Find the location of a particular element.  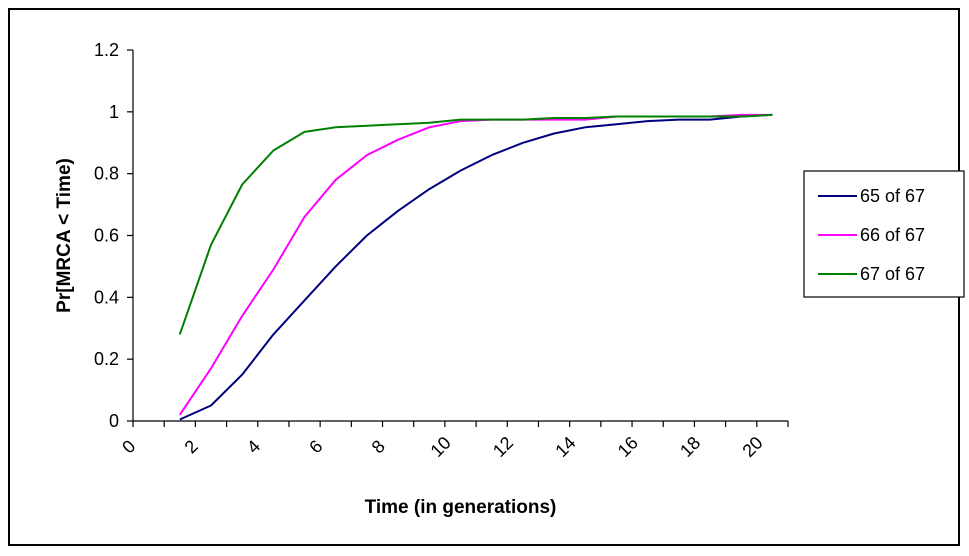

x-axis-title: Time (in generations) is located at coordinates (461, 507).